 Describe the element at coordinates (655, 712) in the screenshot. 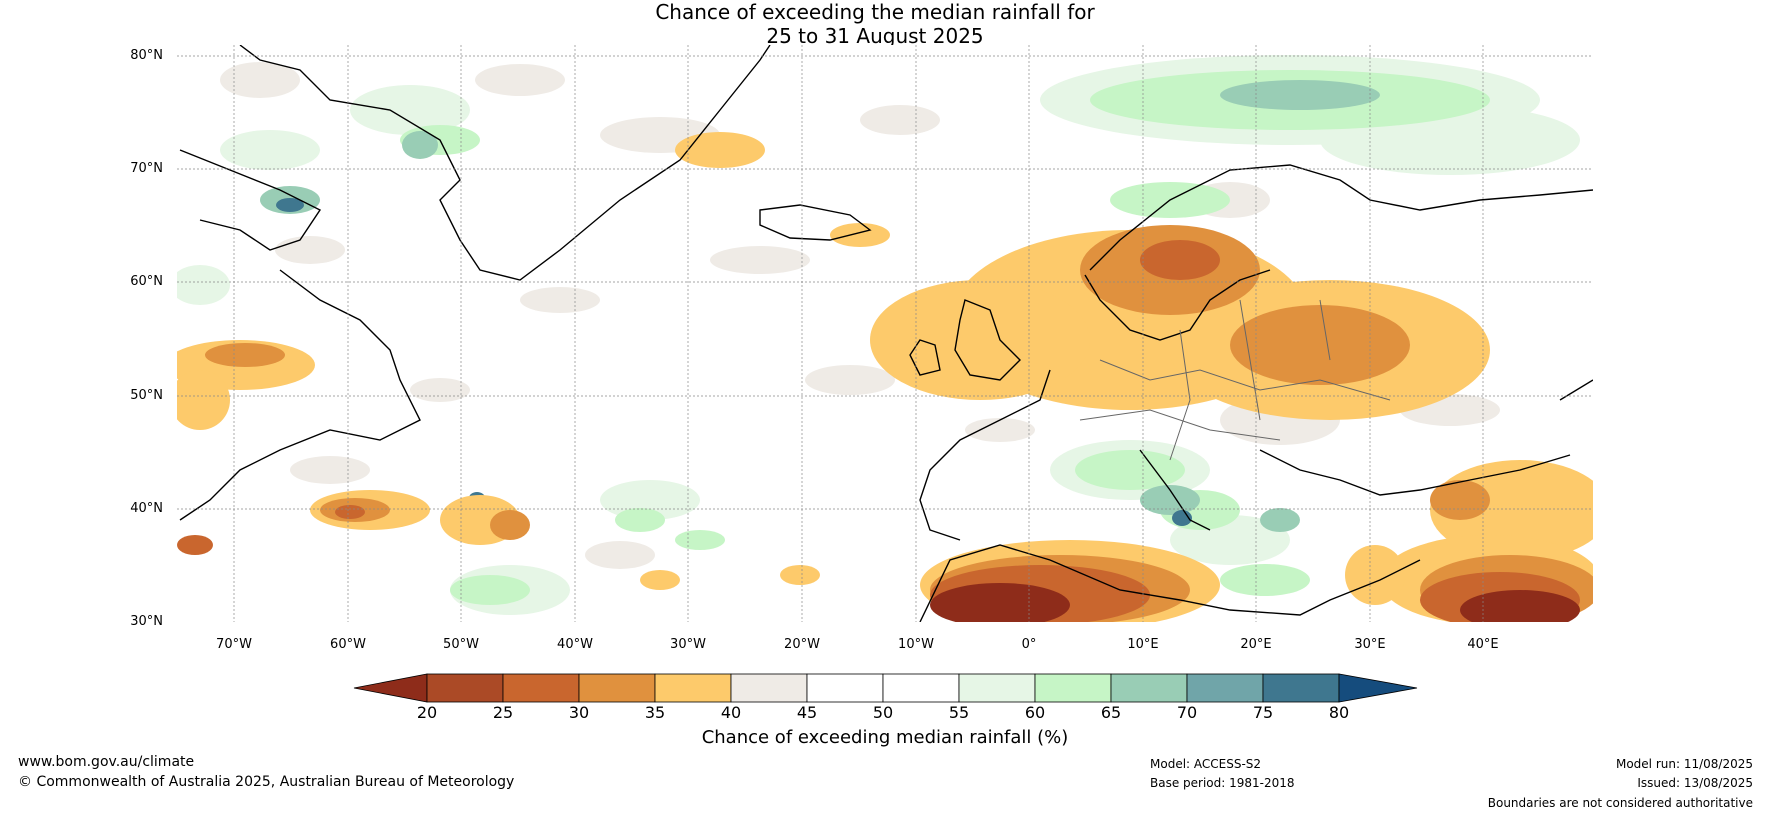

I see `colorbar-tick-label: 35` at that location.